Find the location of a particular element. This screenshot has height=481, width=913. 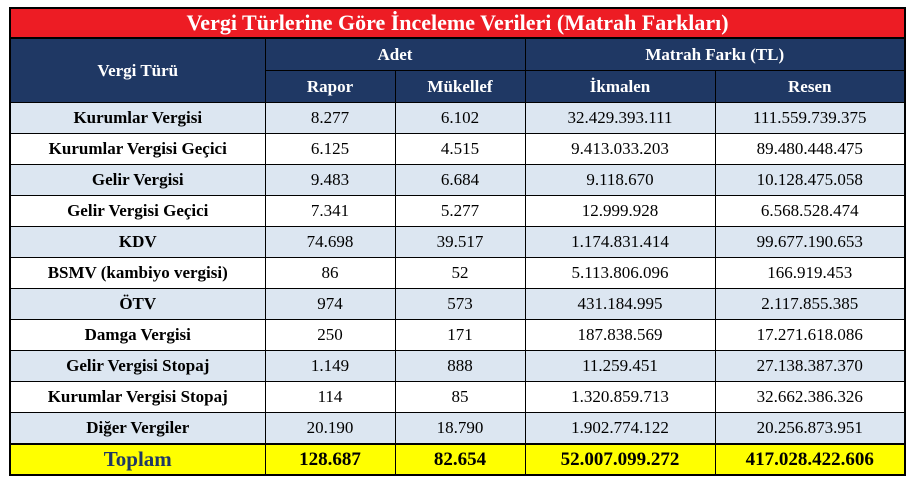

total-mukellef-value: 82.654 is located at coordinates (460, 459).